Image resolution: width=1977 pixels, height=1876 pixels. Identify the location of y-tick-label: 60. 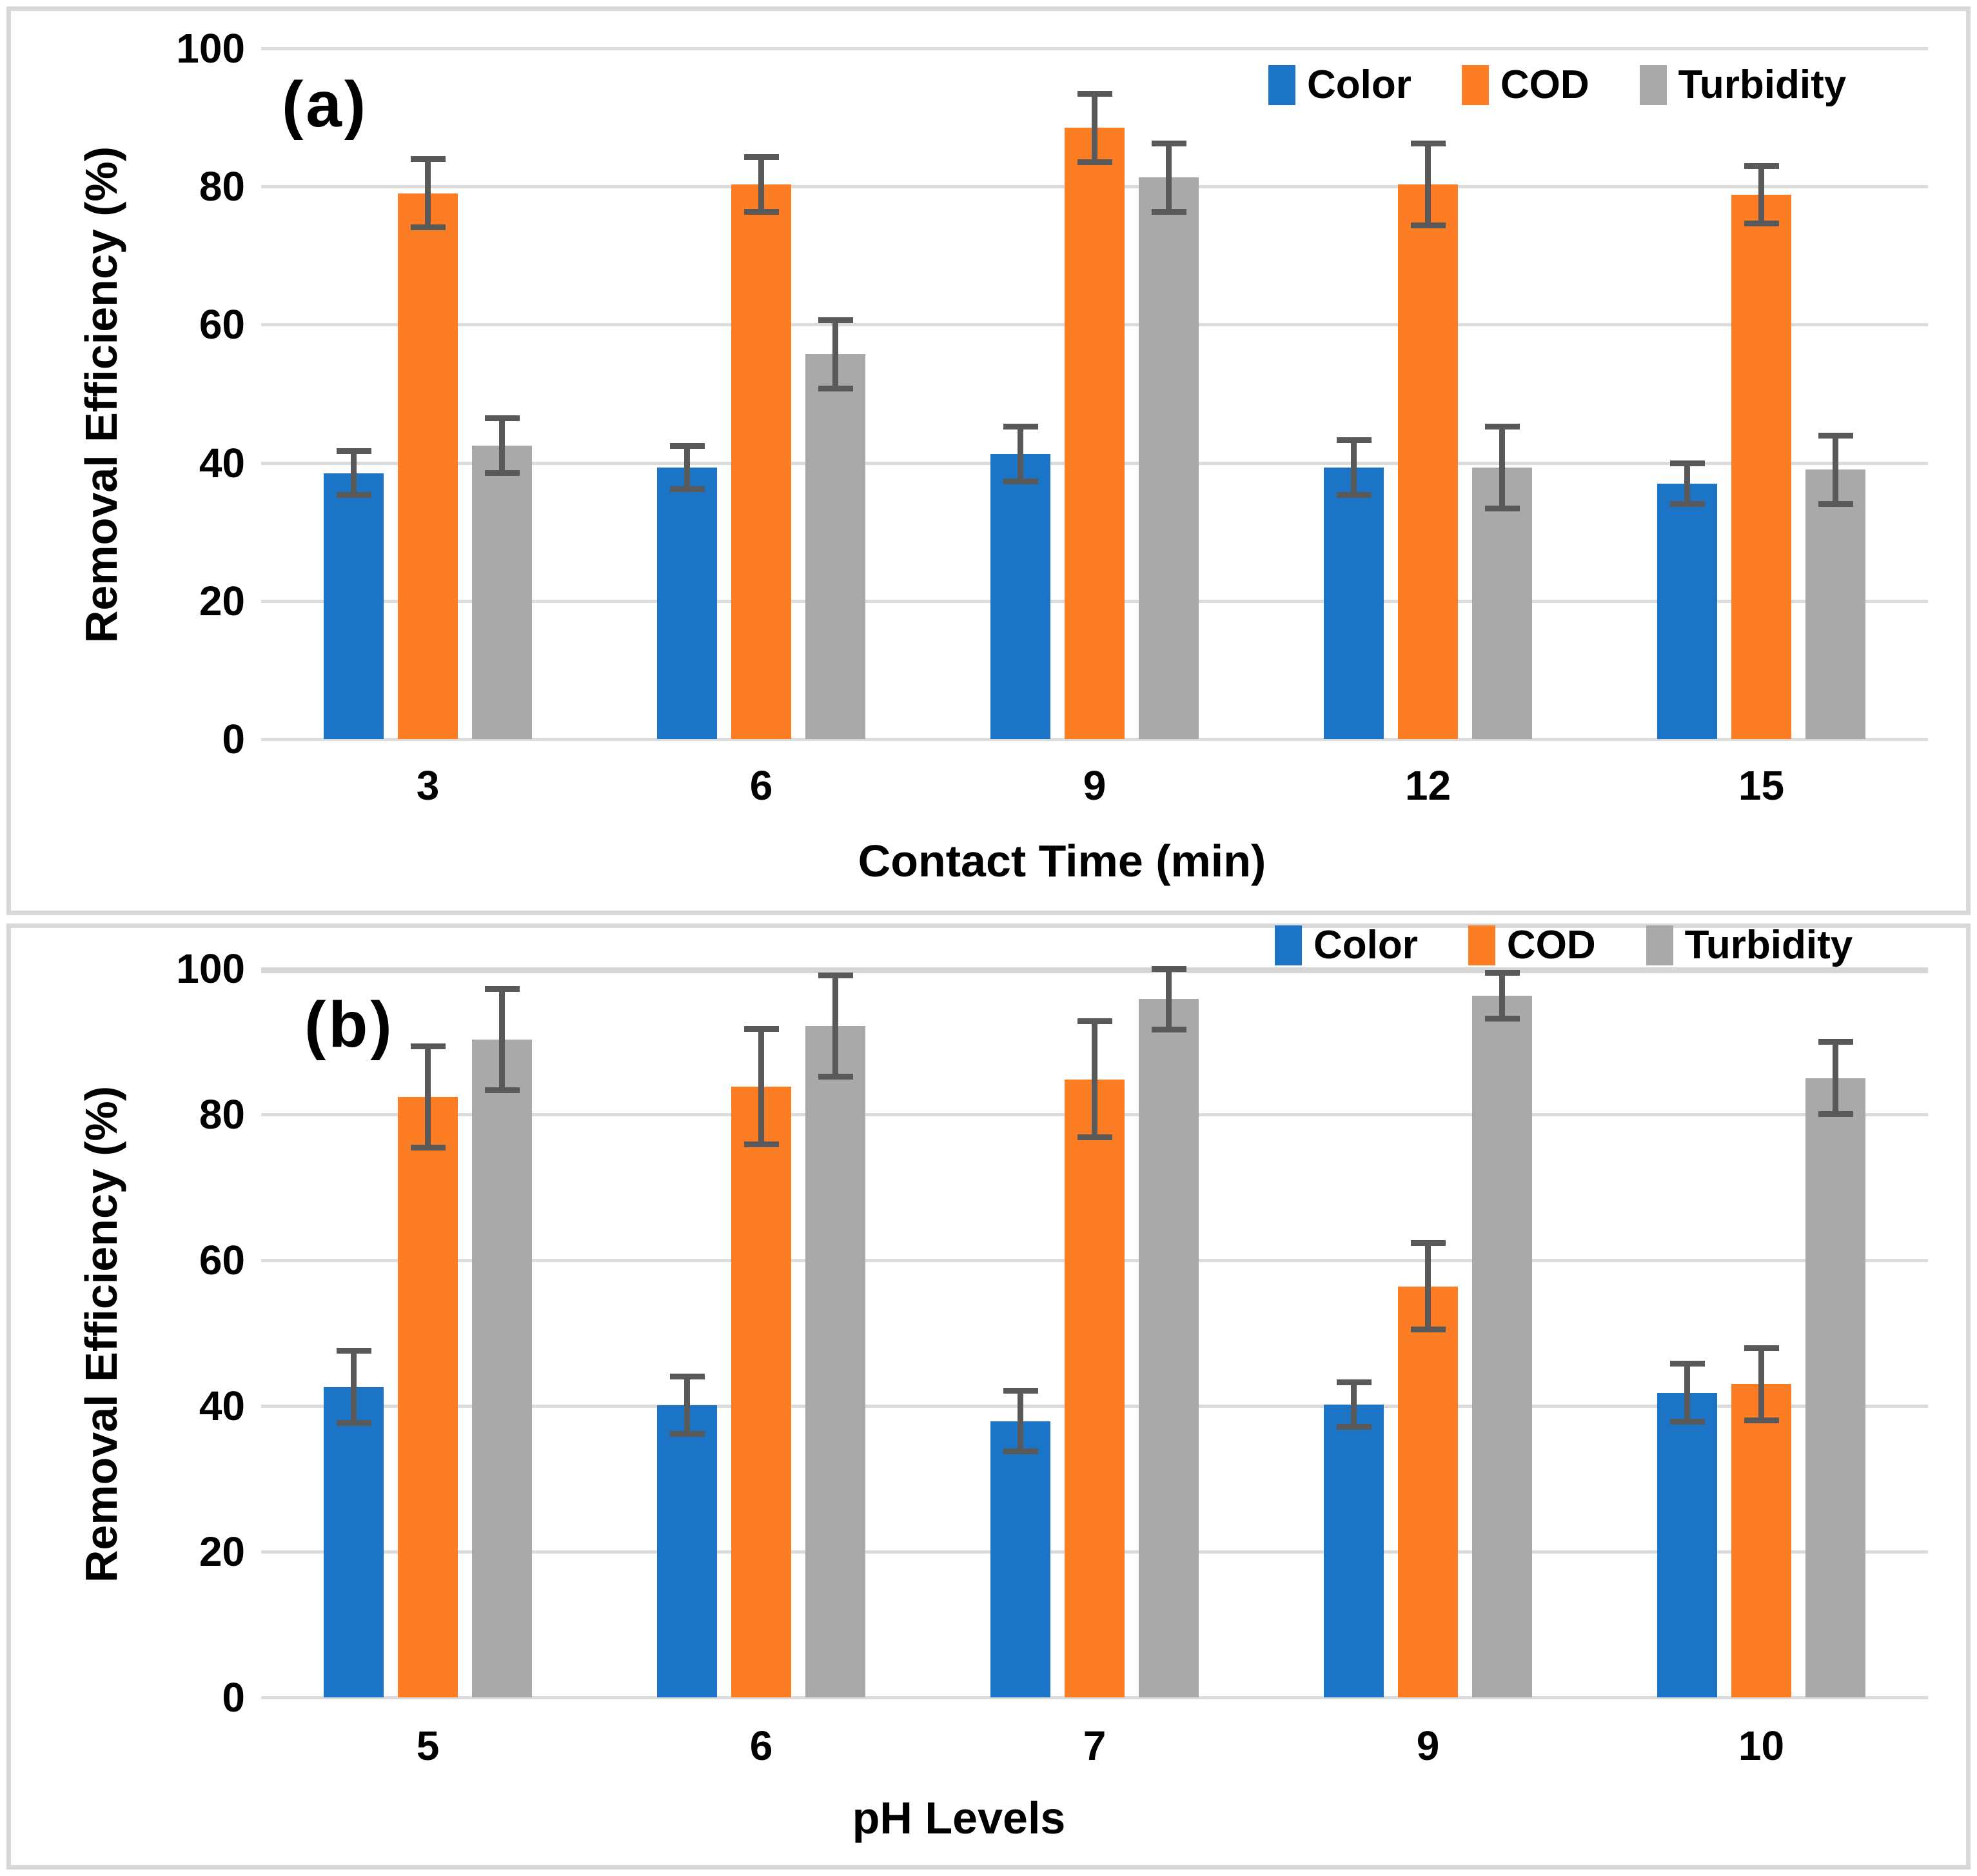
(222, 324).